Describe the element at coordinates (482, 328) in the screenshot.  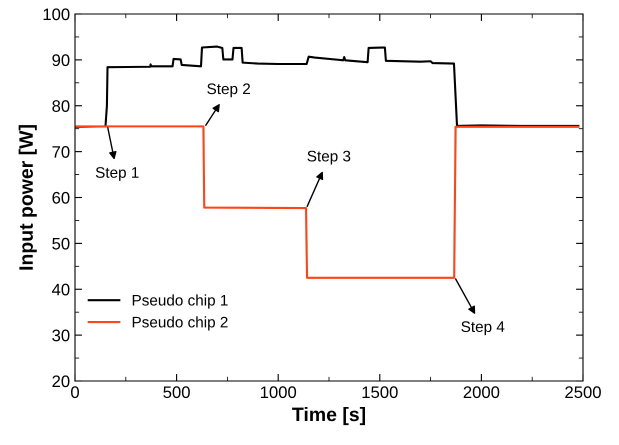
I see `annotation: Step 4` at that location.